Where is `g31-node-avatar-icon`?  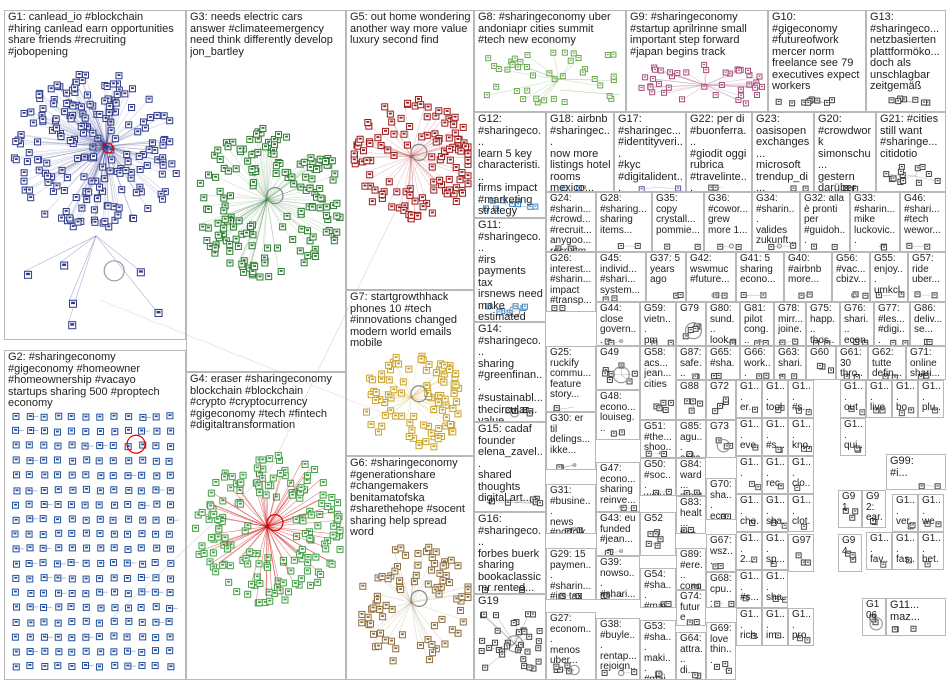 g31-node-avatar-icon is located at coordinates (579, 530).